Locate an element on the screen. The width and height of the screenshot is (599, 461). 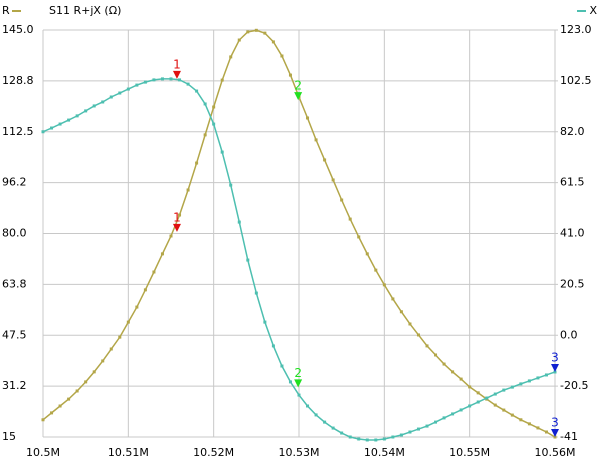
y-tick-label: 31.2 is located at coordinates (14, 385).